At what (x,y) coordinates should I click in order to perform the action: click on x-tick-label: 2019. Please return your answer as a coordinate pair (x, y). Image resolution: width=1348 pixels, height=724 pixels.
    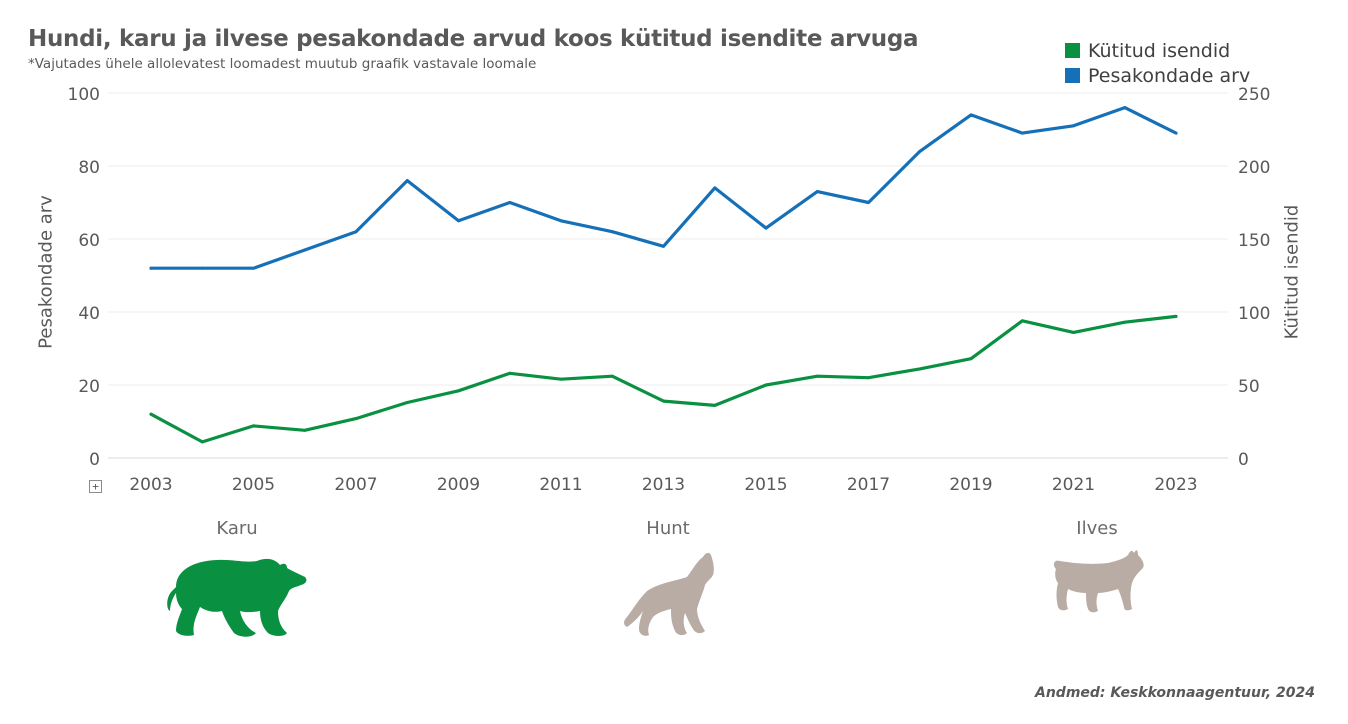
    Looking at the image, I should click on (970, 485).